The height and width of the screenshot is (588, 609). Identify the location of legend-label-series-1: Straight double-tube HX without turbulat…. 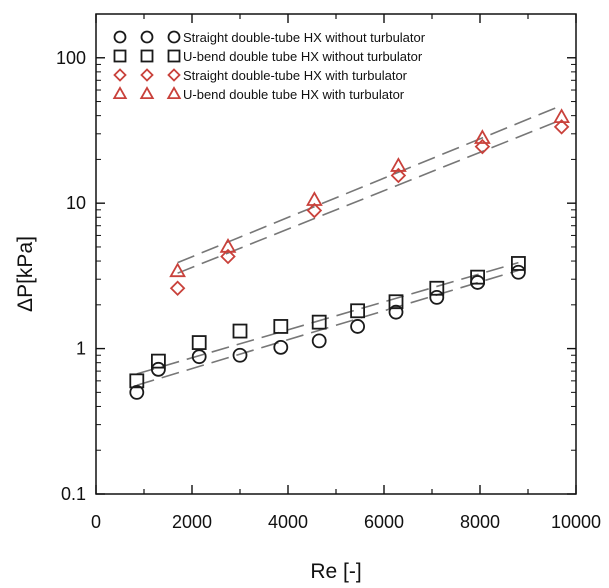
(304, 37).